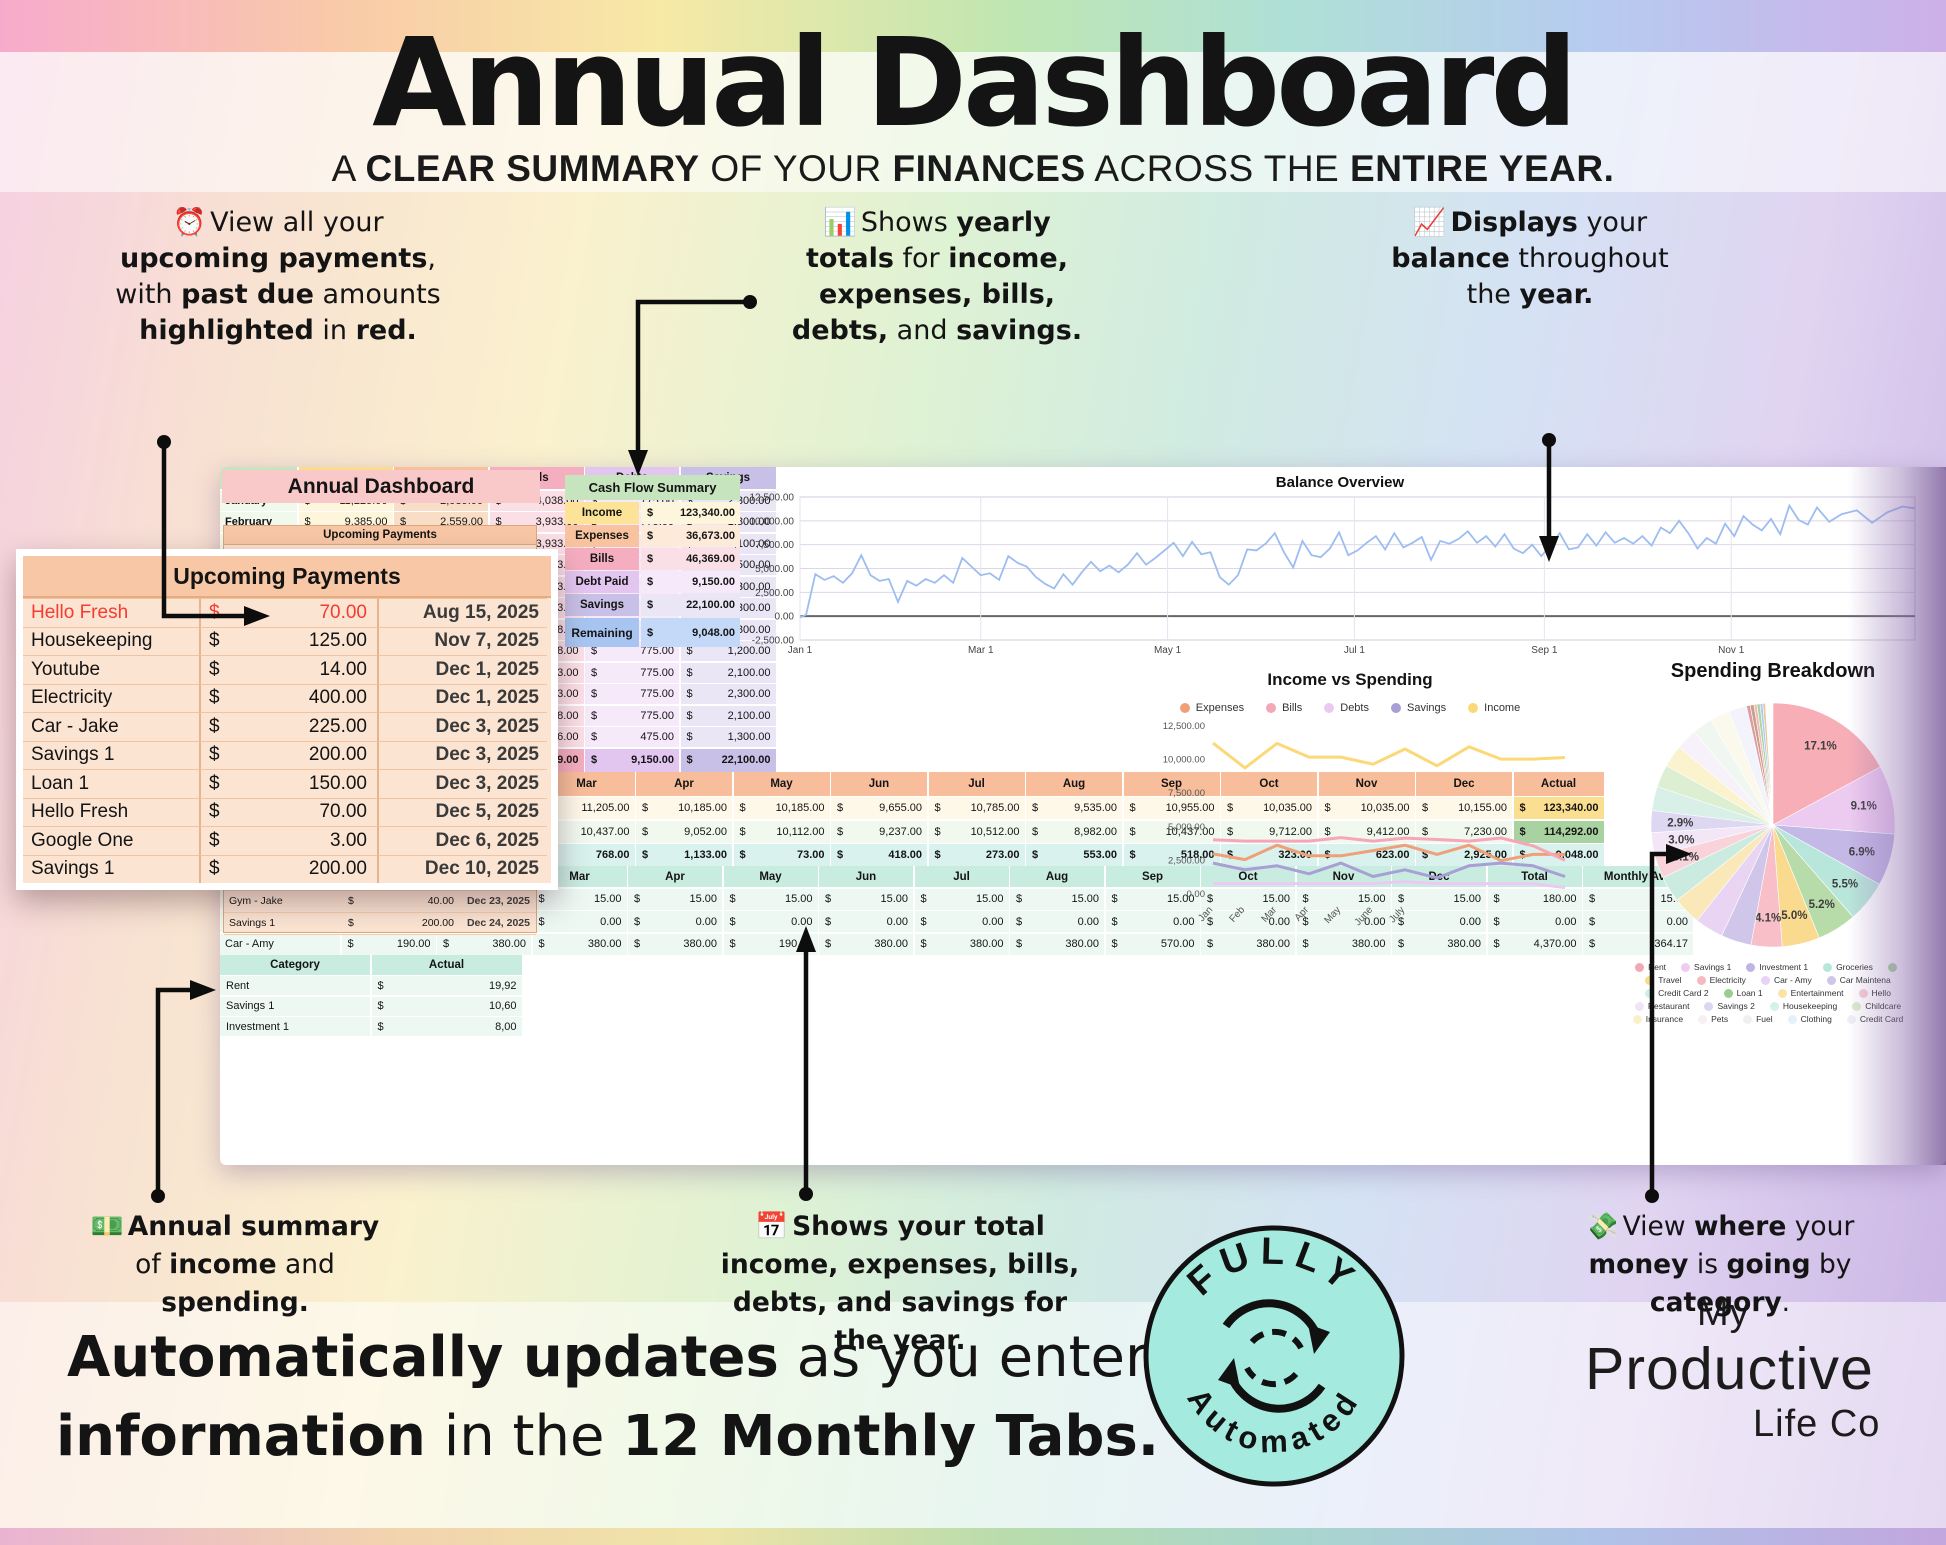 This screenshot has height=1545, width=1946. What do you see at coordinates (728, 760) in the screenshot?
I see `month-value: $22,100.00` at bounding box center [728, 760].